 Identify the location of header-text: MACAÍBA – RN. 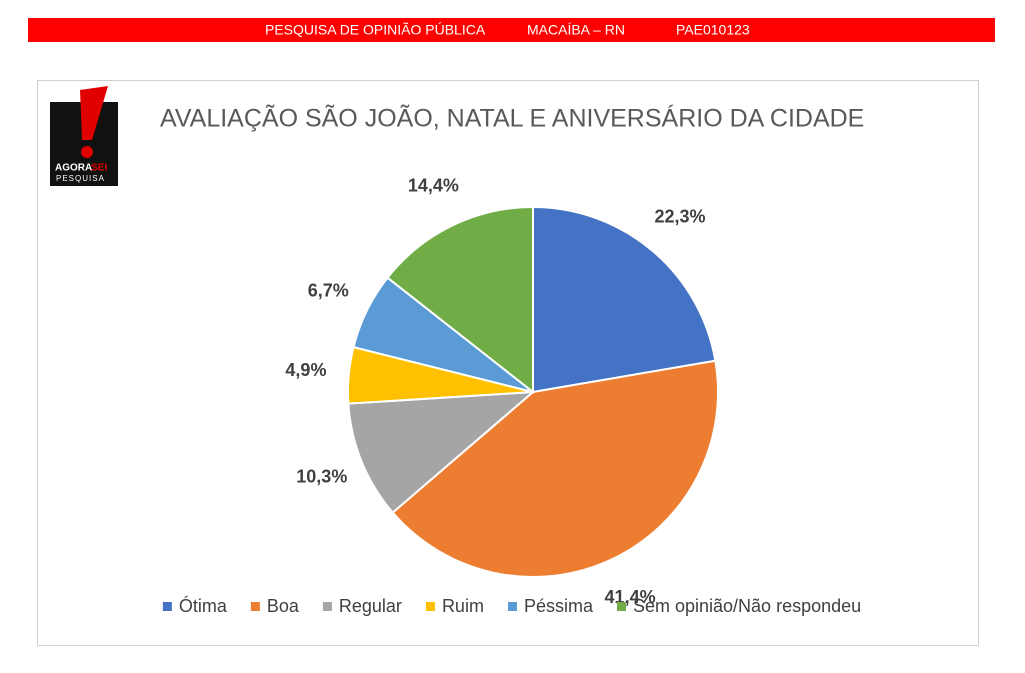
(576, 30).